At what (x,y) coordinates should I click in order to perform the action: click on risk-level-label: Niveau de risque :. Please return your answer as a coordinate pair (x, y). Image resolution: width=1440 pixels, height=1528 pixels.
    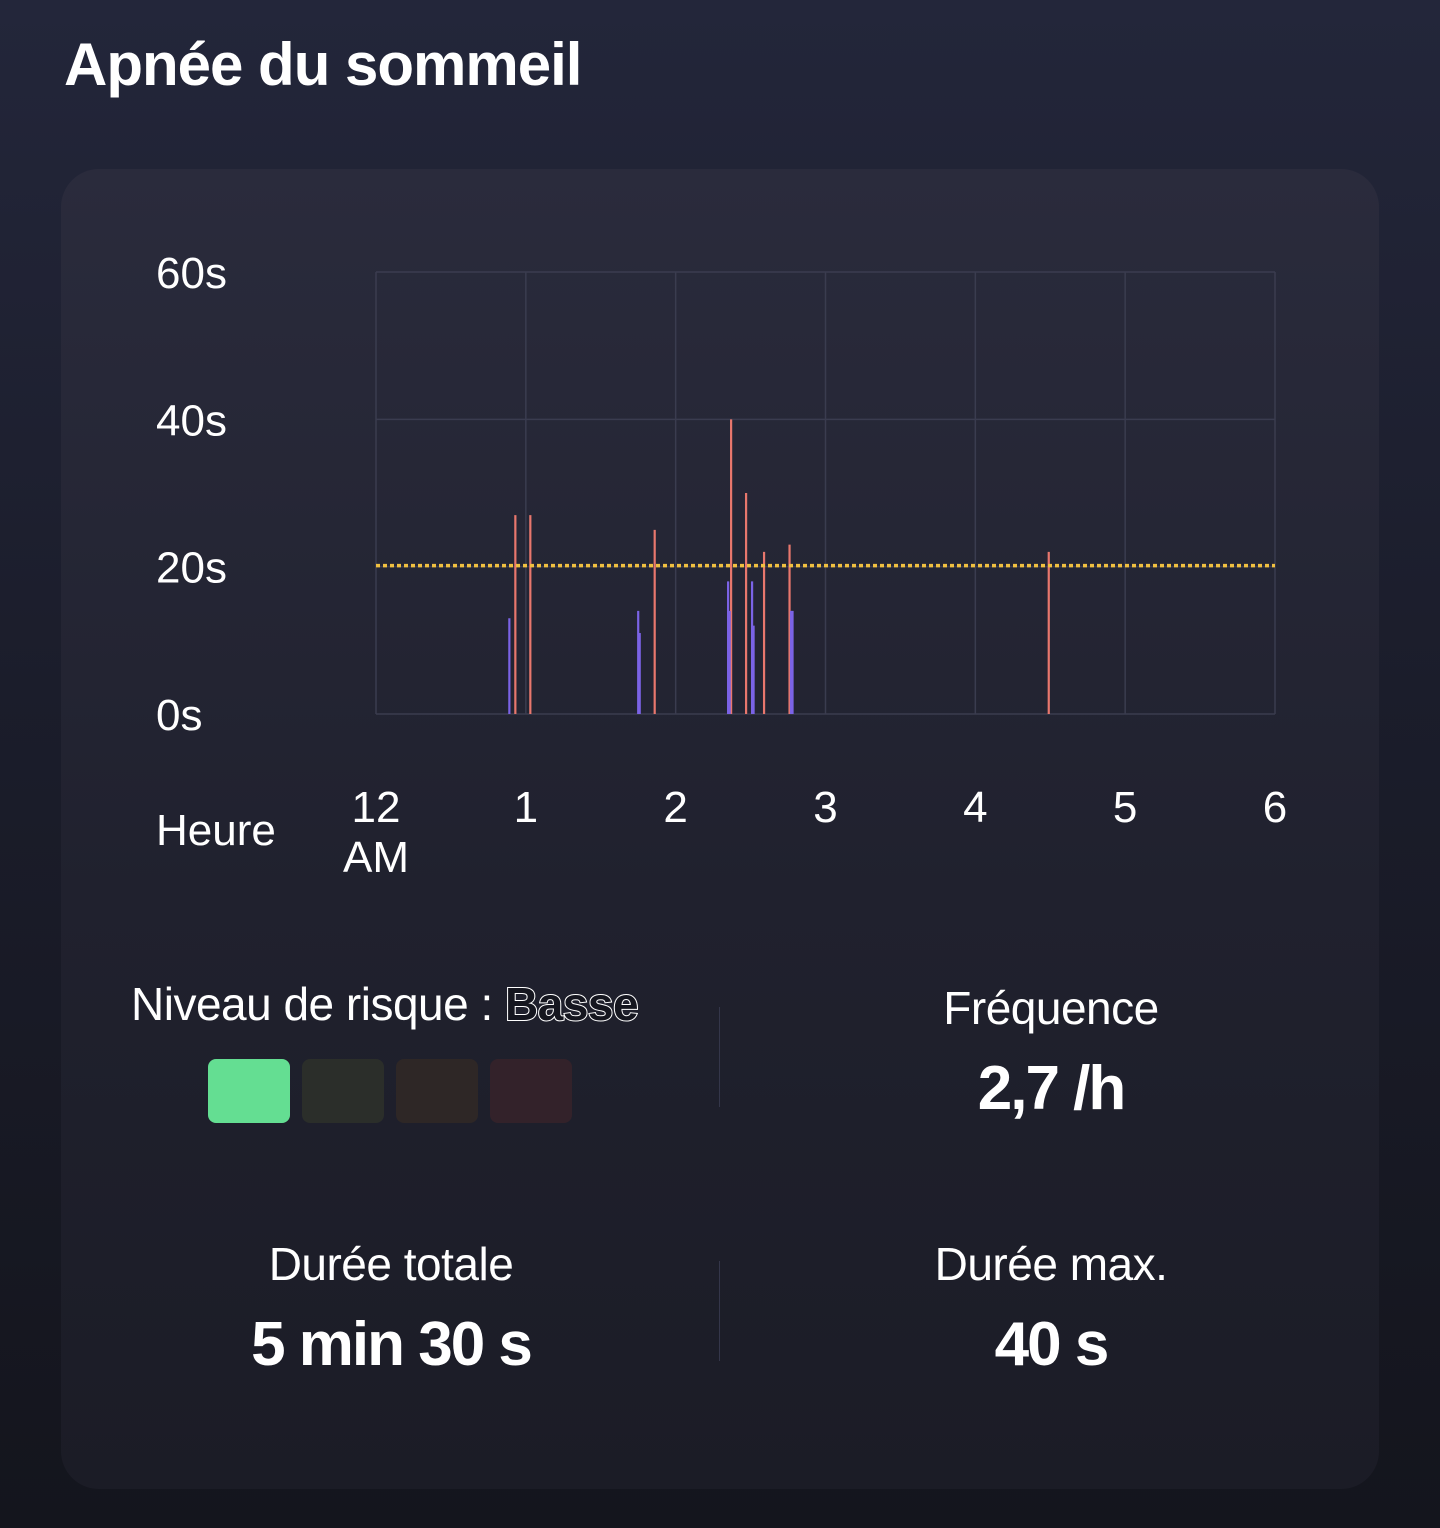
    Looking at the image, I should click on (312, 1004).